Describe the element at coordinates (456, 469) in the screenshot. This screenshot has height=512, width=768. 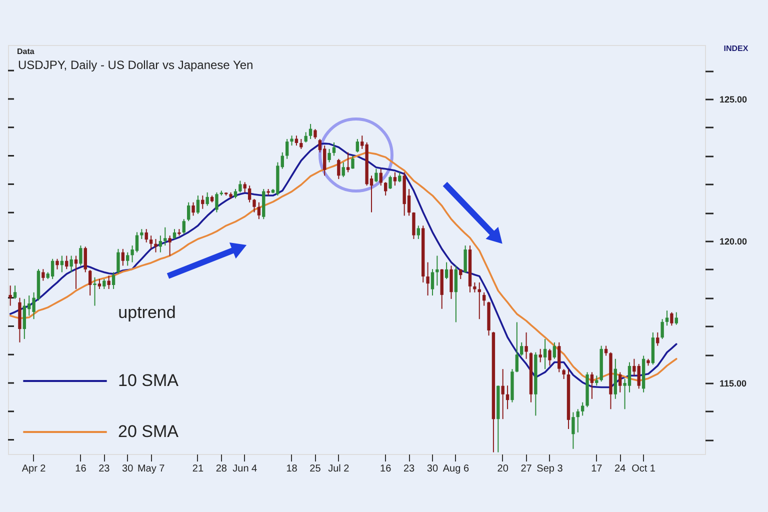
I see `x-tick-label: Aug 6` at that location.